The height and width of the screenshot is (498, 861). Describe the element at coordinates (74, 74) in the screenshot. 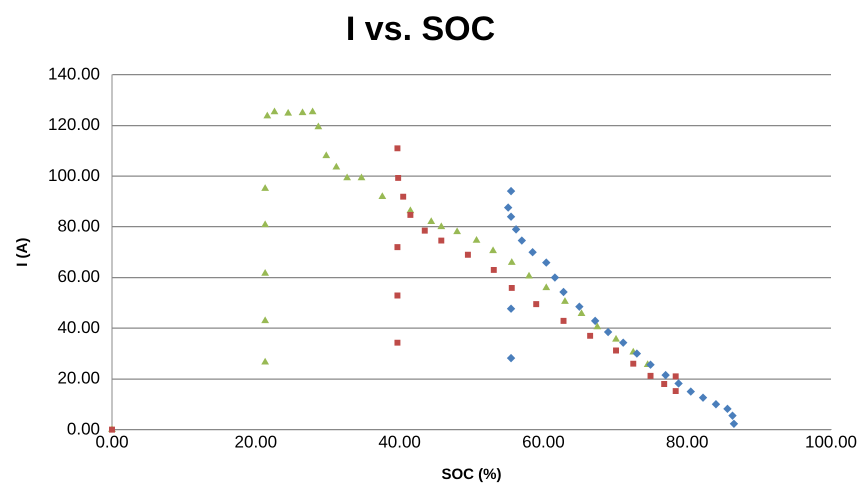

I see `y-tick-label: 140.00` at that location.